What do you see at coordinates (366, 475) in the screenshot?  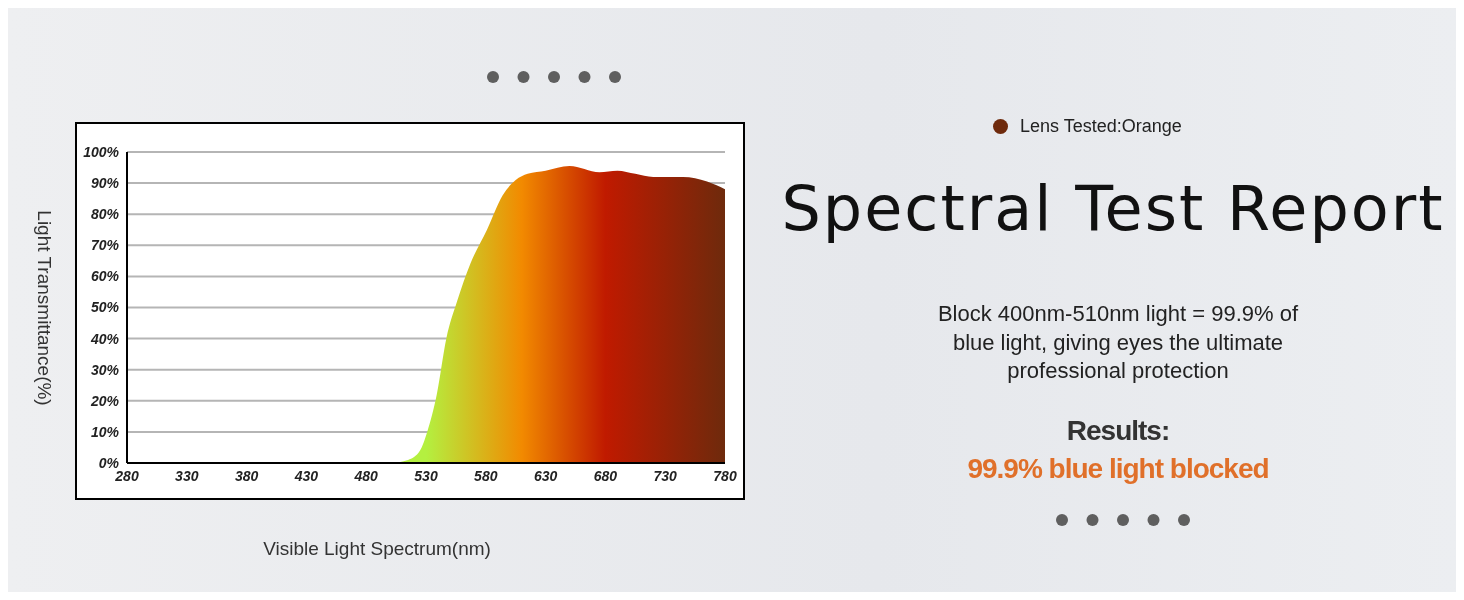 I see `x-tick-label: 480` at bounding box center [366, 475].